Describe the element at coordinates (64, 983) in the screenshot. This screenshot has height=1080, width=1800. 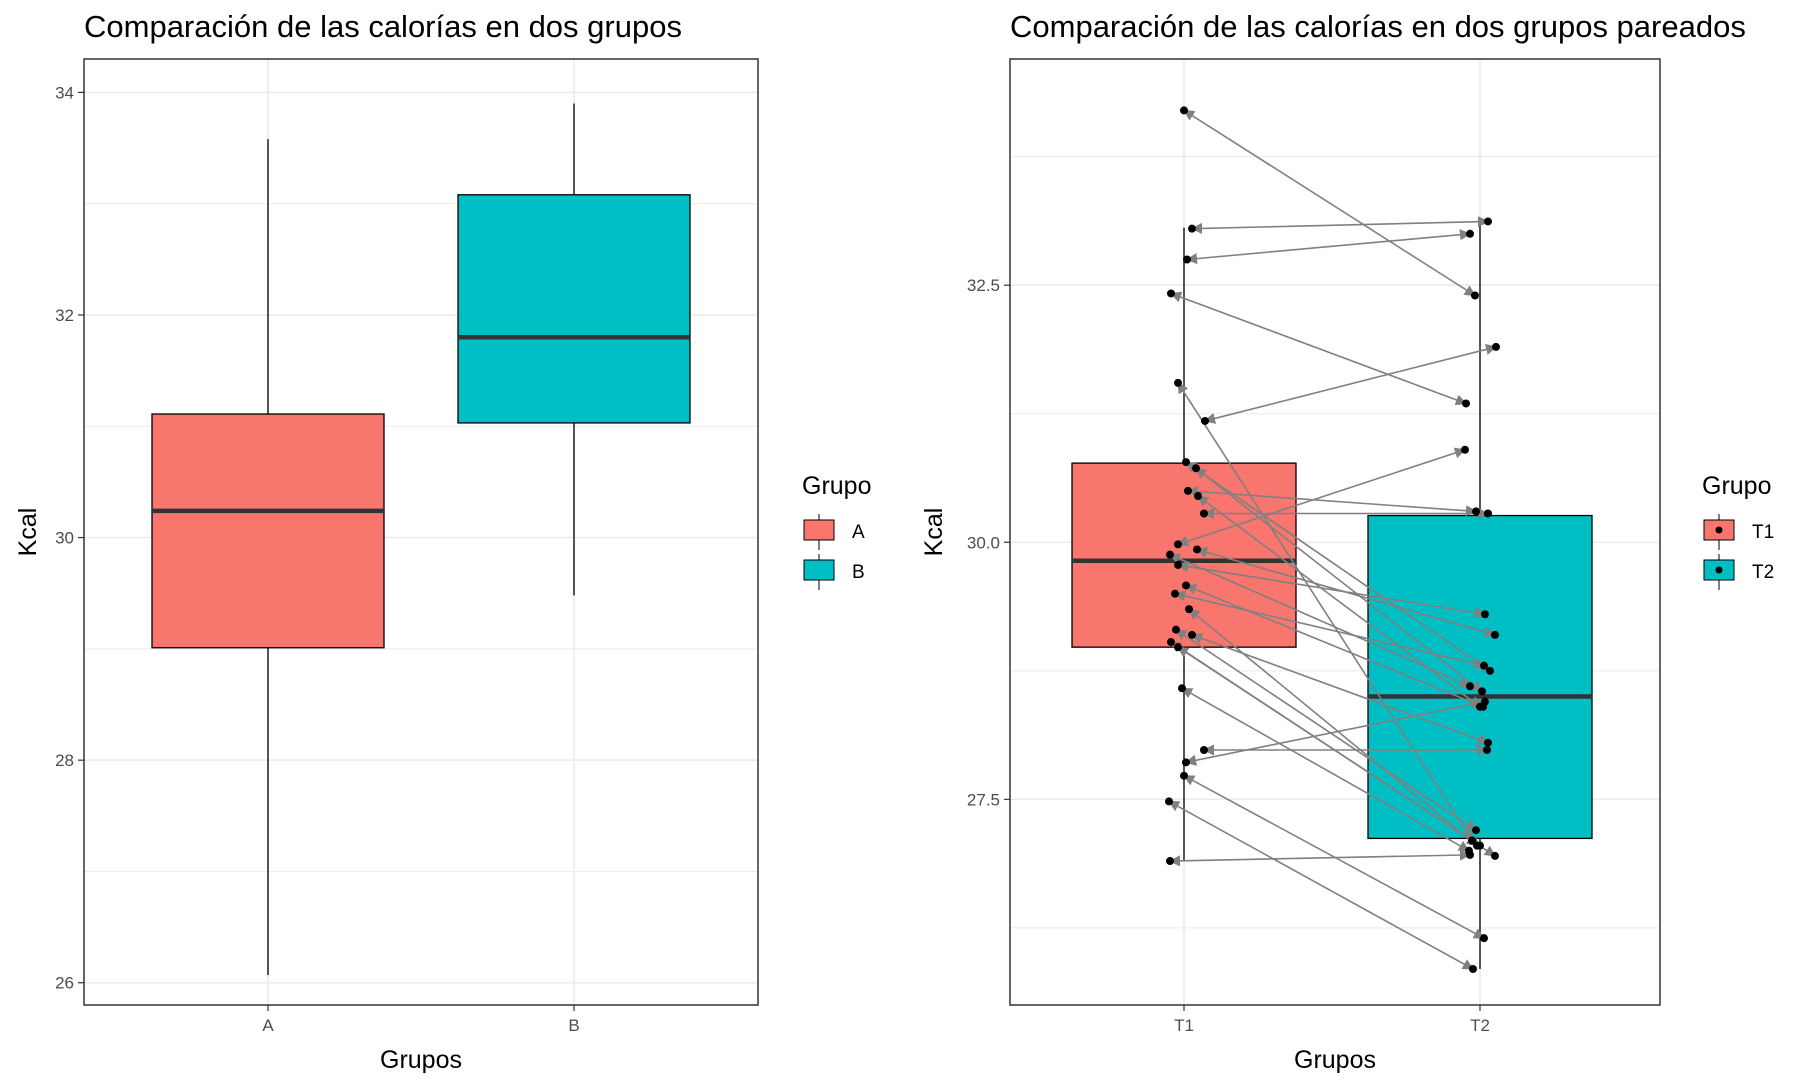
I see `left-y-tick-label: 26` at that location.